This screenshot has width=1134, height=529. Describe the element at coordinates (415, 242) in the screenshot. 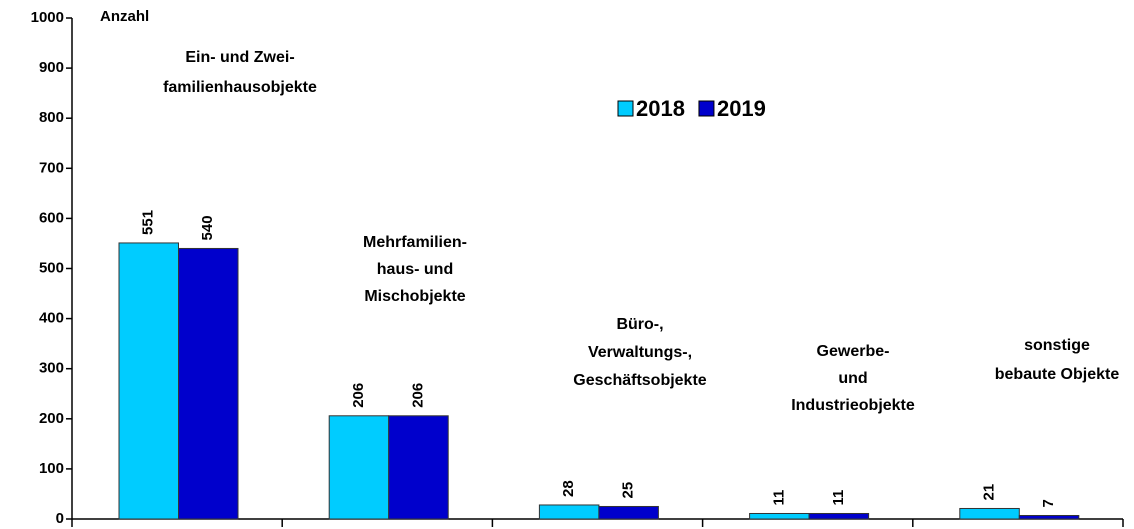

I see `category-label: Mehrfamilien-` at that location.